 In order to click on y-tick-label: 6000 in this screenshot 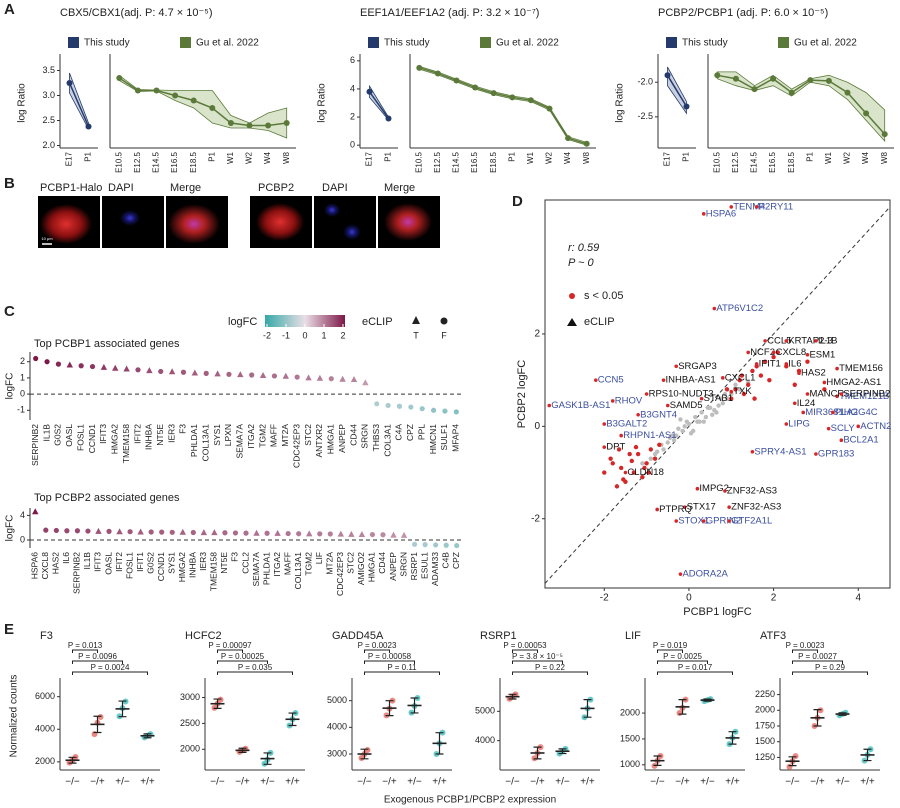, I will do `click(45, 696)`.